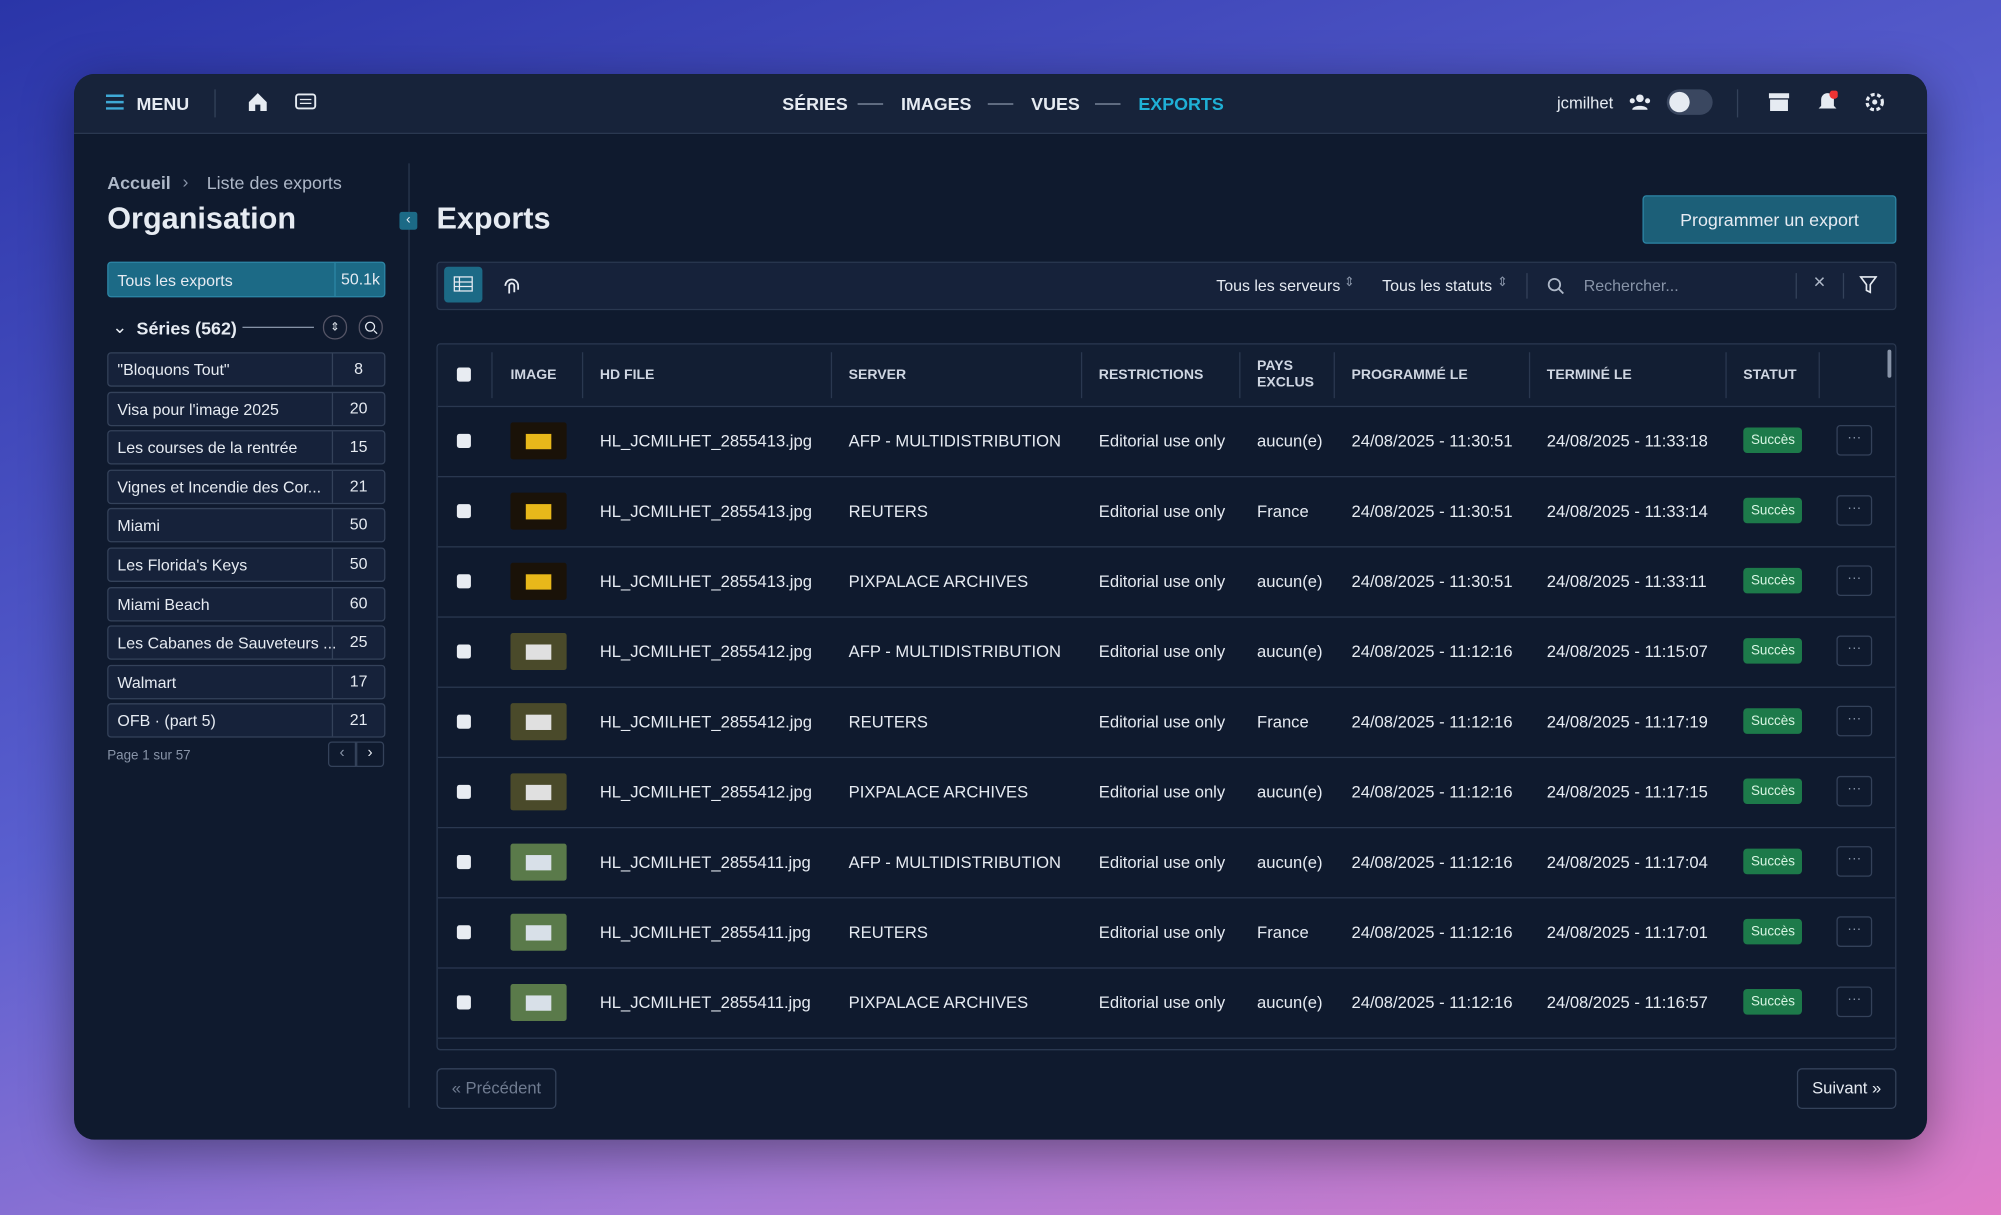 Image resolution: width=2001 pixels, height=1215 pixels. What do you see at coordinates (246, 447) in the screenshot?
I see `series-item: Les courses de la rentrée 15` at bounding box center [246, 447].